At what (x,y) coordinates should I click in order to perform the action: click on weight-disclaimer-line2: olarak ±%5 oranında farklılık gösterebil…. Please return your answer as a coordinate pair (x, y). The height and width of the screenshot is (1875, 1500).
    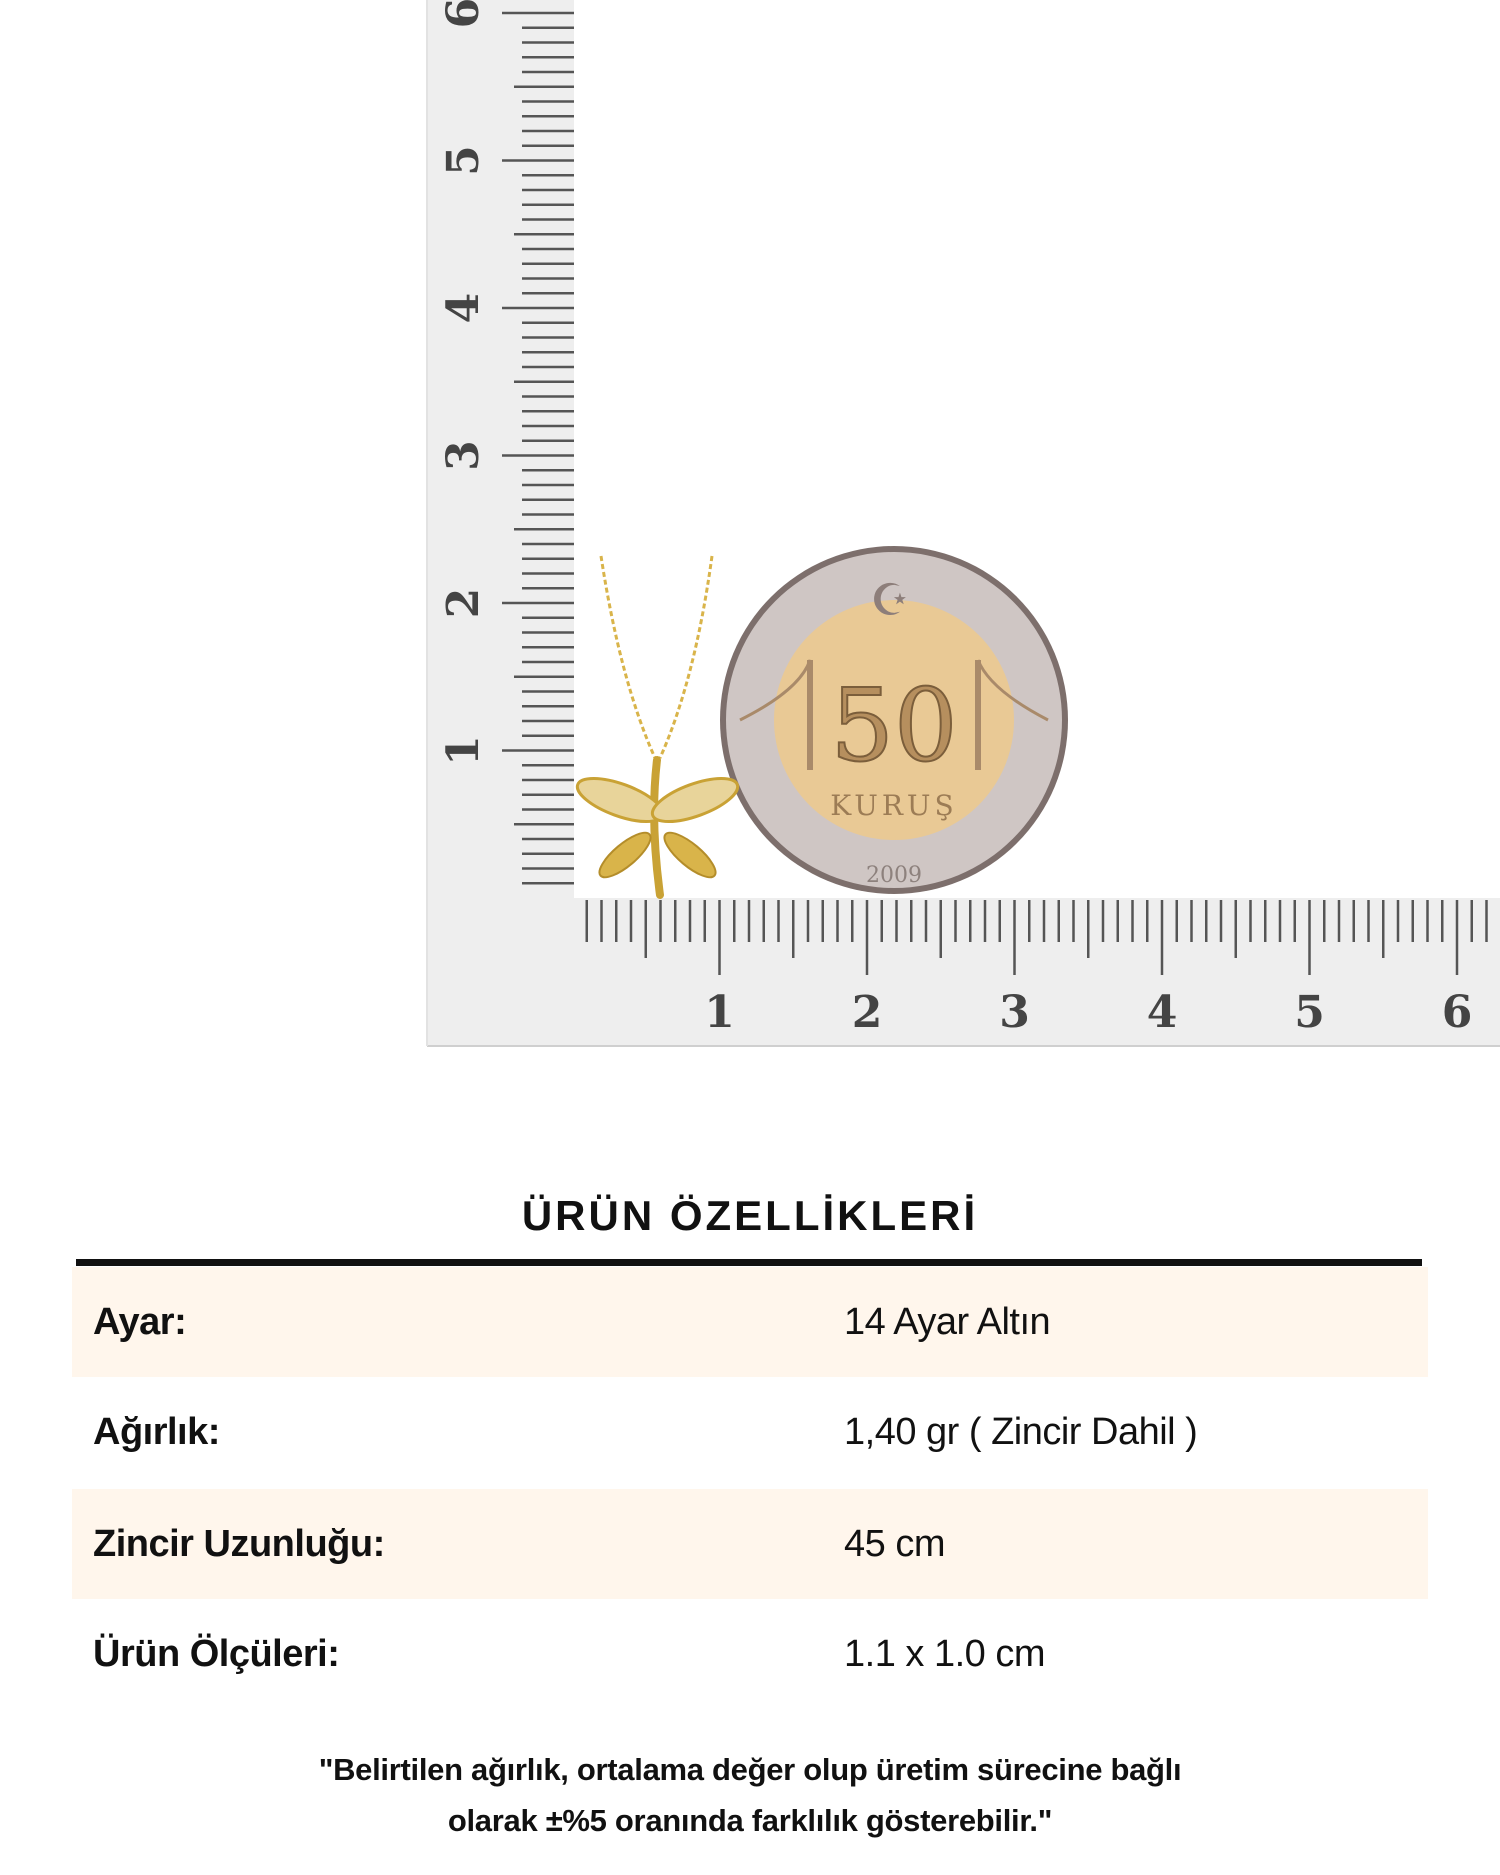
    Looking at the image, I should click on (750, 1820).